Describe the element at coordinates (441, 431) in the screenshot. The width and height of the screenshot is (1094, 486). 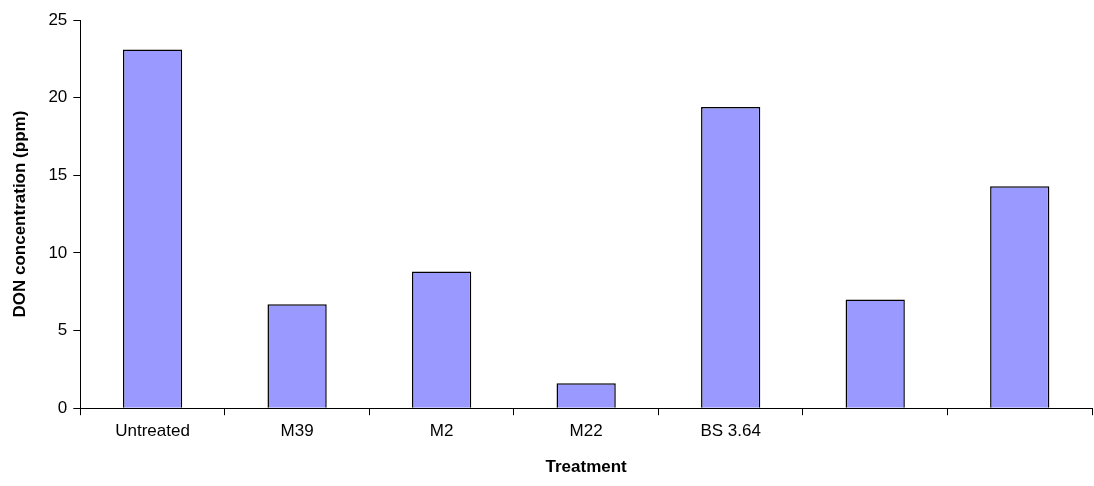
I see `x-tick-label: M2` at that location.